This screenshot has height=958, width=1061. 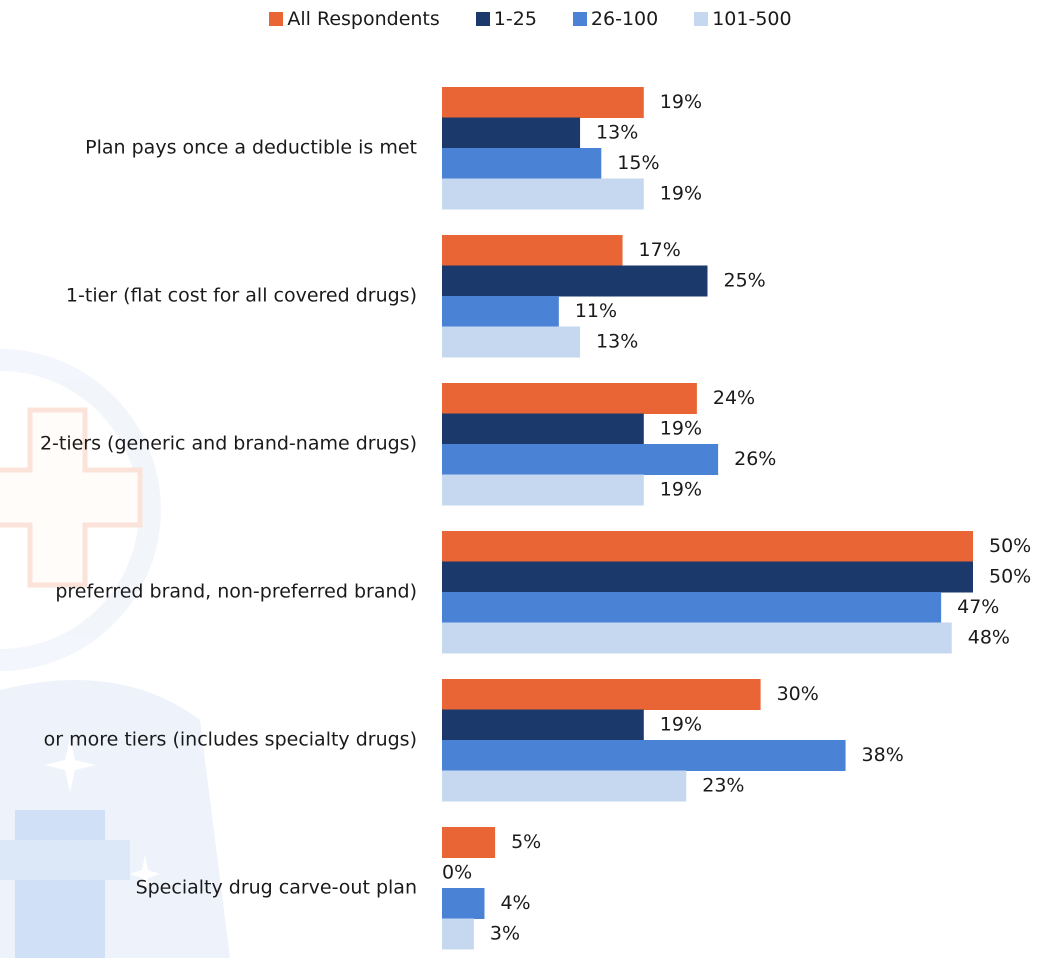 I want to click on category-label: 1-tier (flat cost for all covered drugs), so click(x=241, y=296).